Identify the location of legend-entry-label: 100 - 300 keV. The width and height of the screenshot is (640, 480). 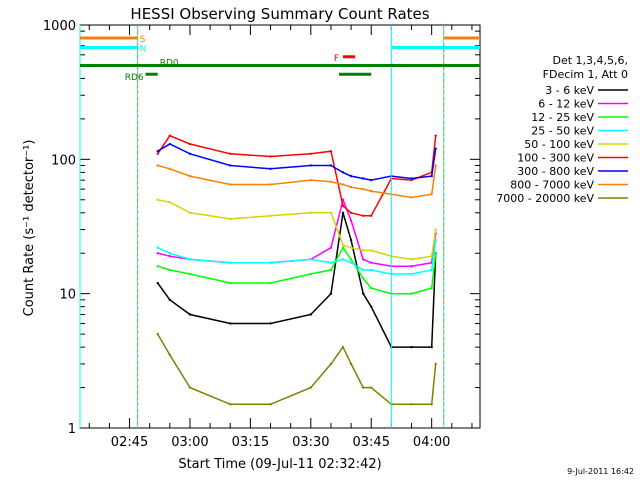
(555, 158).